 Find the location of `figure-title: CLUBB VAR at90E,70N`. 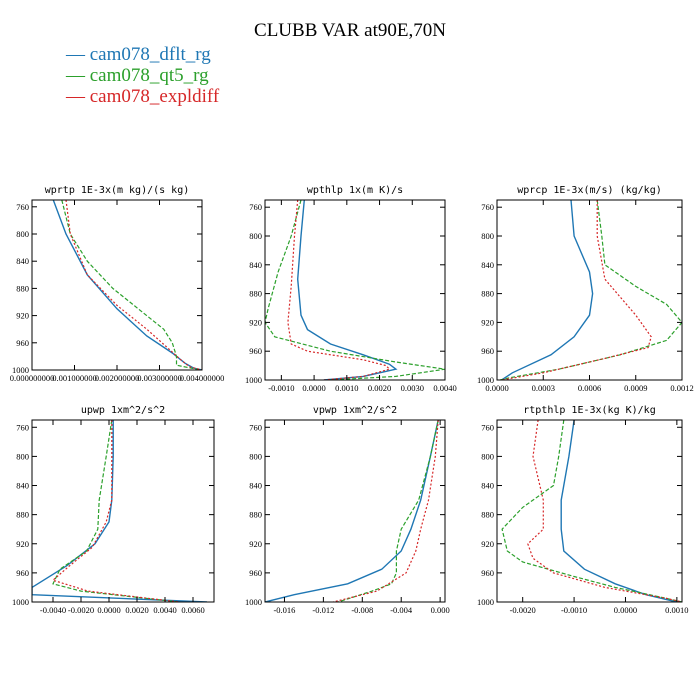

figure-title: CLUBB VAR at90E,70N is located at coordinates (350, 30).